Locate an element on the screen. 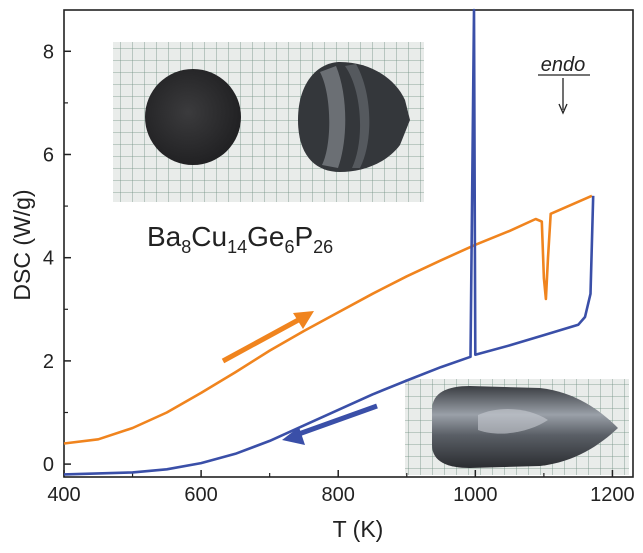  x-tick-label-800: 800 is located at coordinates (338, 495).